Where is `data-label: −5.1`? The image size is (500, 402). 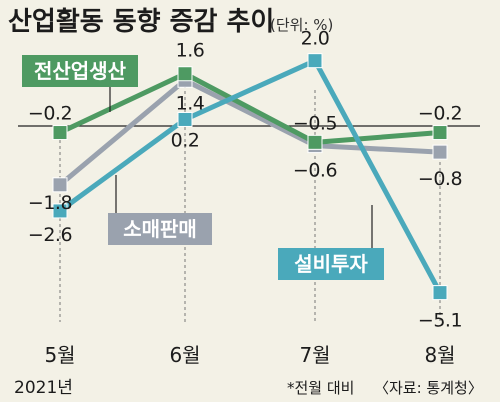
data-label: −5.1 is located at coordinates (440, 321).